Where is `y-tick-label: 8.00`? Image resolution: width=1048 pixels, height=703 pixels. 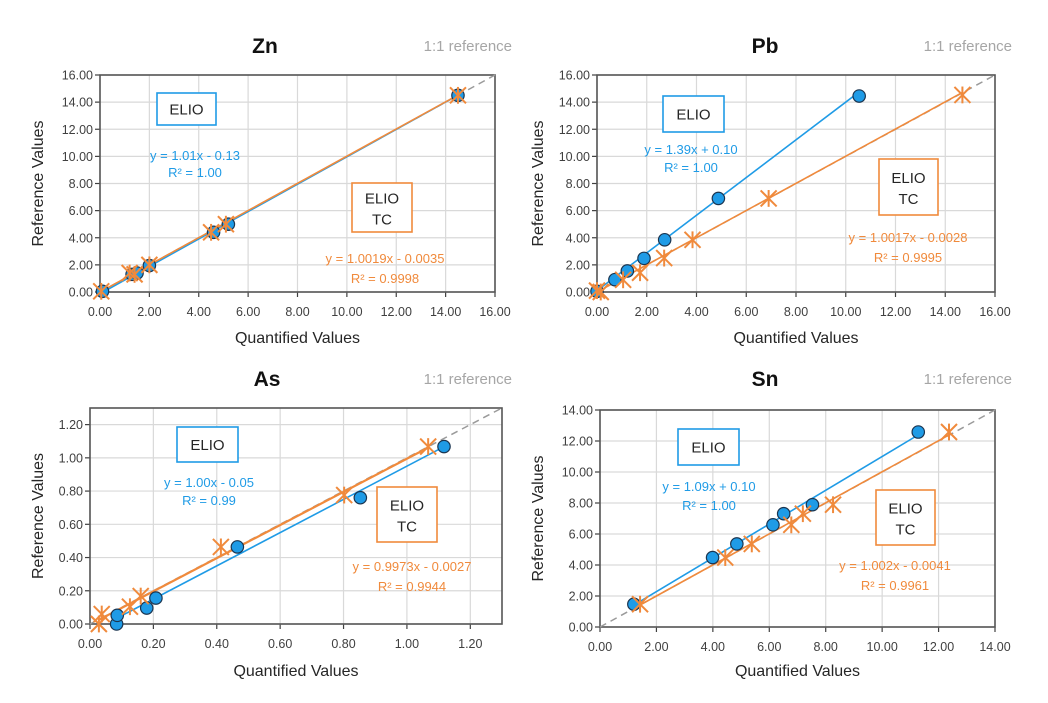
y-tick-label: 8.00 is located at coordinates (81, 184).